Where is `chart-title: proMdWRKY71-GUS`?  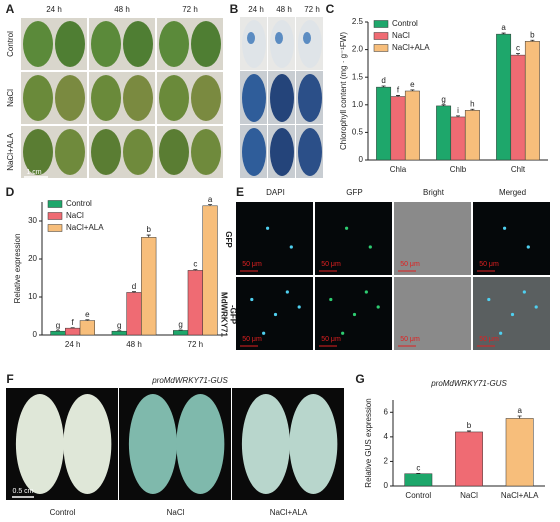
chart-title: proMdWRKY71-GUS is located at coordinates (468, 383).